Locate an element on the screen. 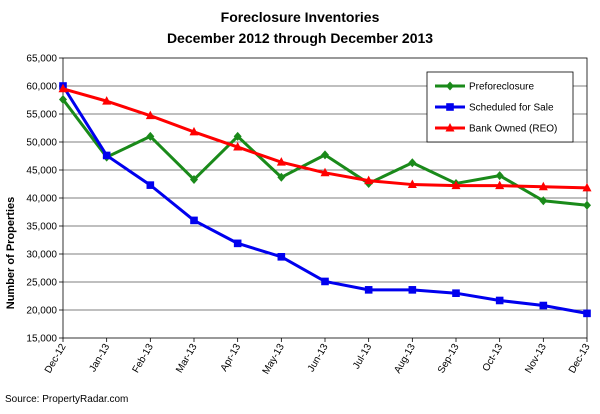 The image size is (600, 414). x-tick-label: May-13 is located at coordinates (274, 359).